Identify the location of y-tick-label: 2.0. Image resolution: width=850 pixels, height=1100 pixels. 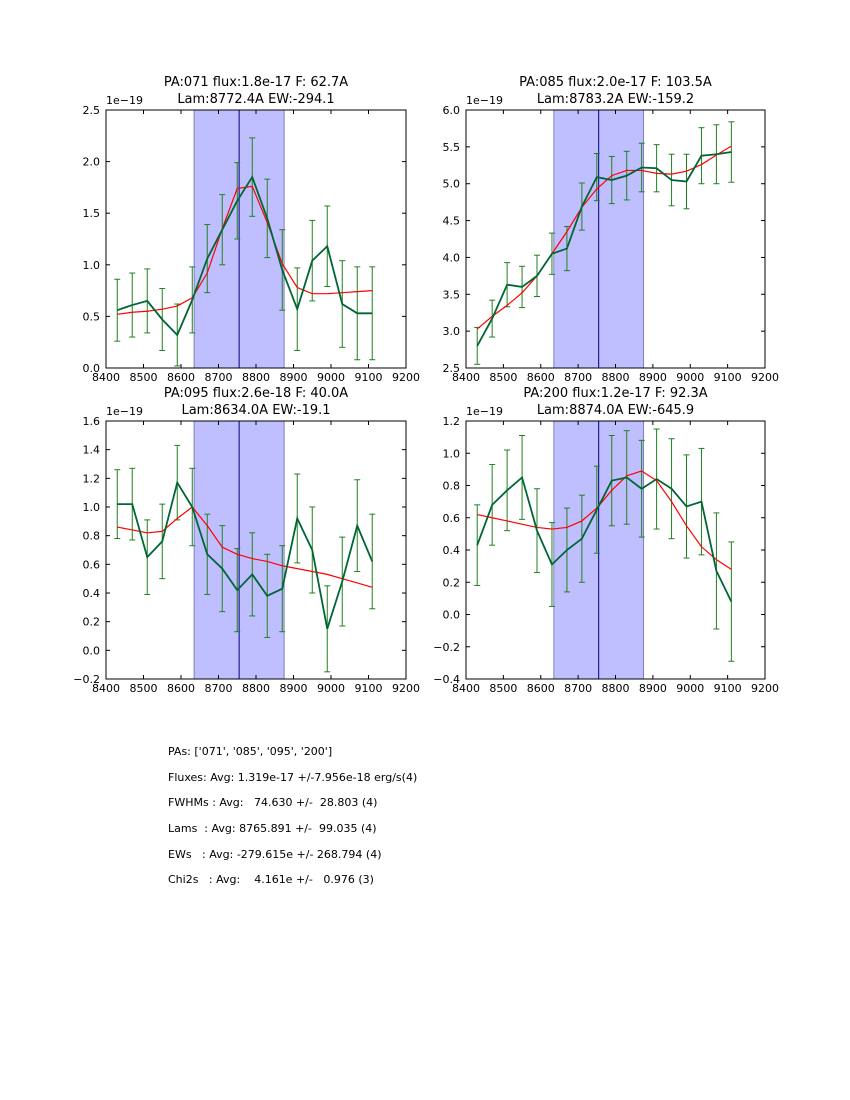
(92, 162).